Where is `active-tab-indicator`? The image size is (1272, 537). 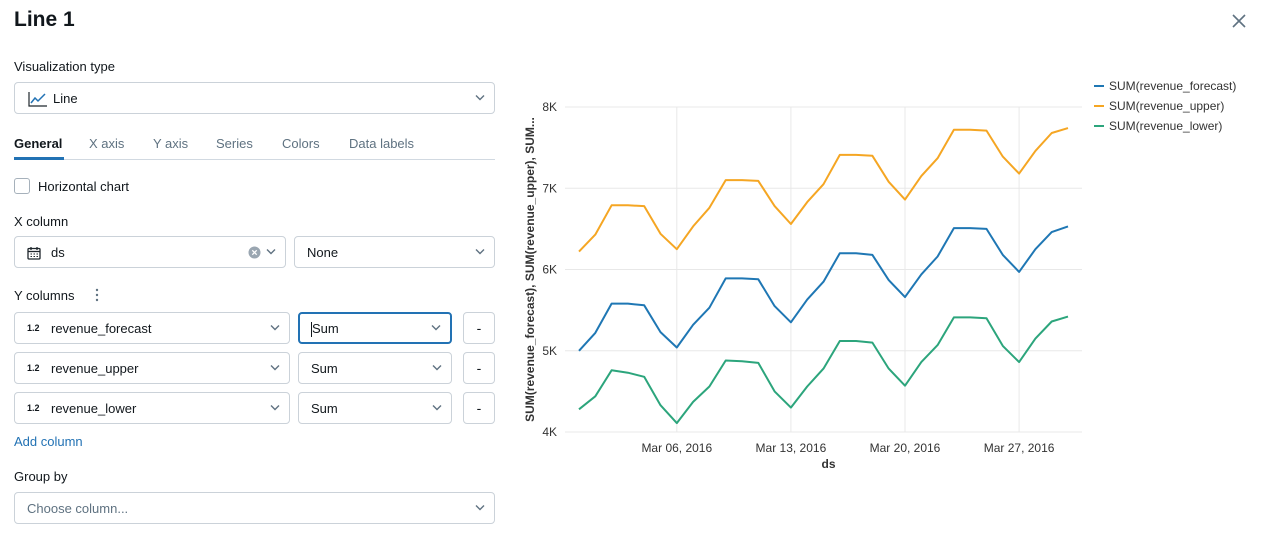
active-tab-indicator is located at coordinates (39, 158).